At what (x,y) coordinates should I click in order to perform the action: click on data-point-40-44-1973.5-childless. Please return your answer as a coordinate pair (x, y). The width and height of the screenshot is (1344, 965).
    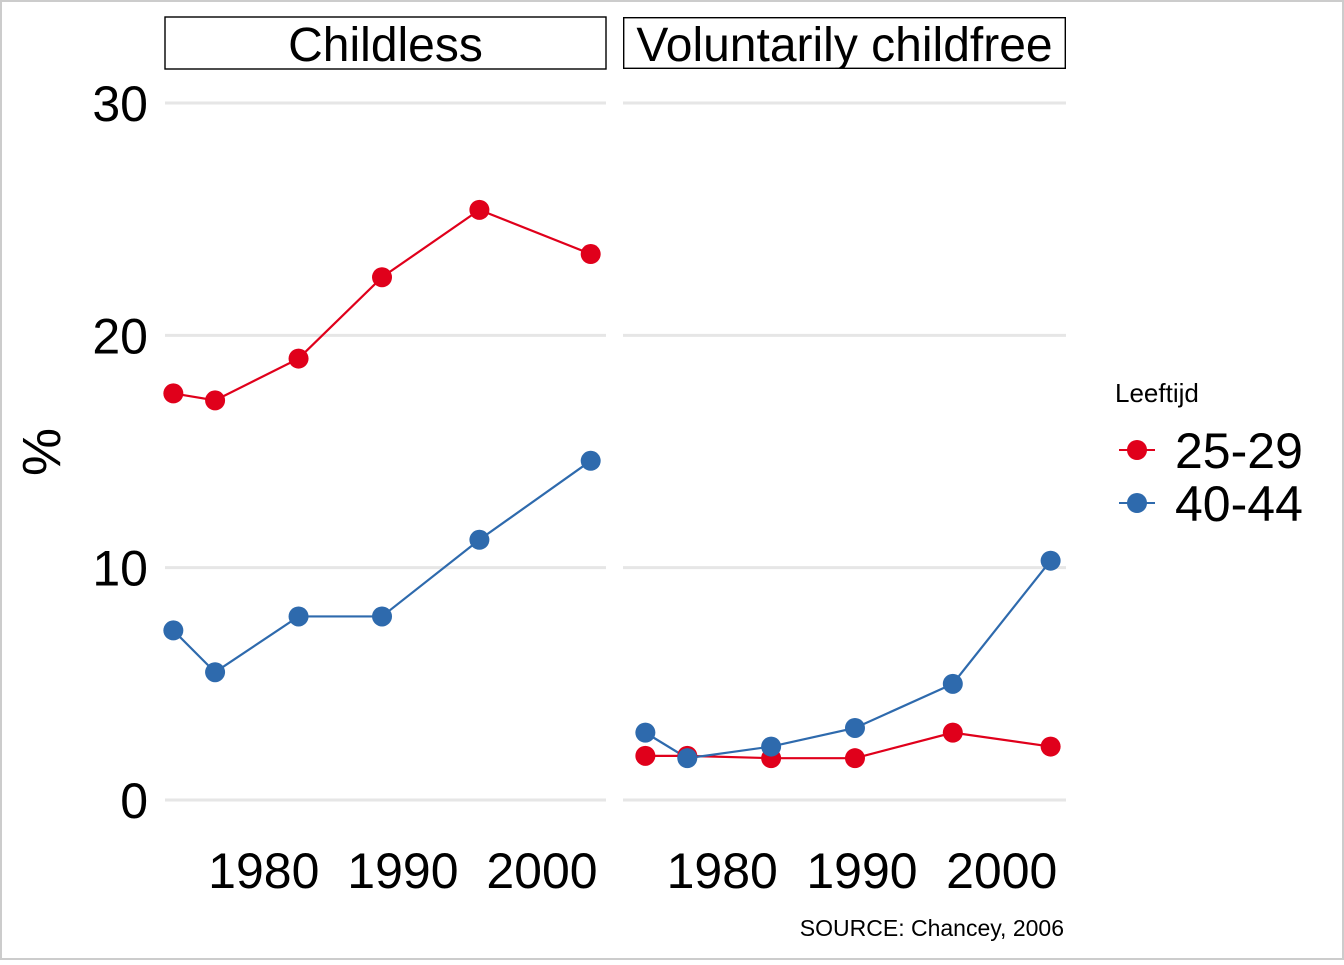
    Looking at the image, I should click on (173, 630).